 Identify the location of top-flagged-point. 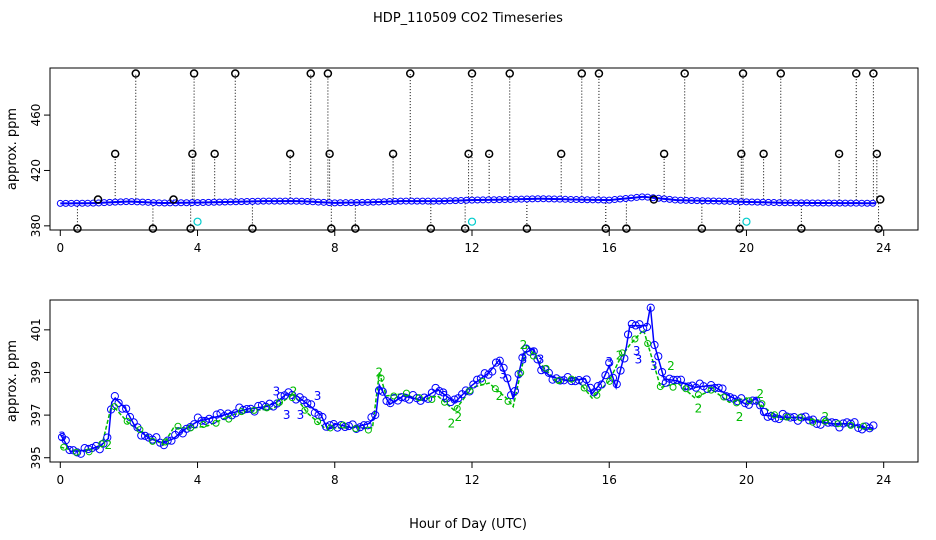
(197, 221).